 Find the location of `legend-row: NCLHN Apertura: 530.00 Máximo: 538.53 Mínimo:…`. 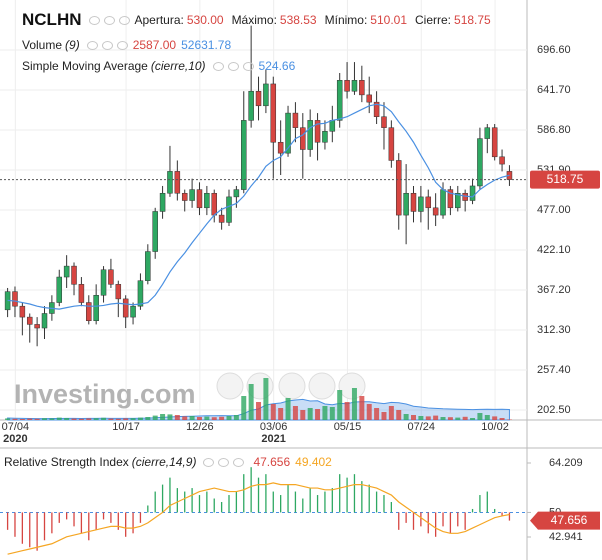

legend-row: NCLHN Apertura: 530.00 Máximo: 538.53 Mínimo:… is located at coordinates (251, 20).